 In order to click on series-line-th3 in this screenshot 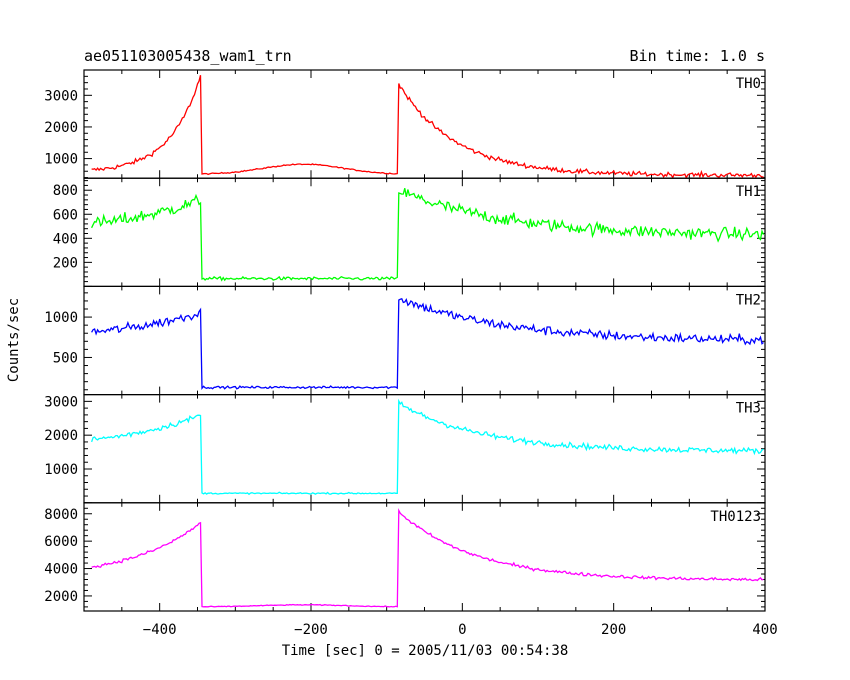, I will do `click(427, 447)`.